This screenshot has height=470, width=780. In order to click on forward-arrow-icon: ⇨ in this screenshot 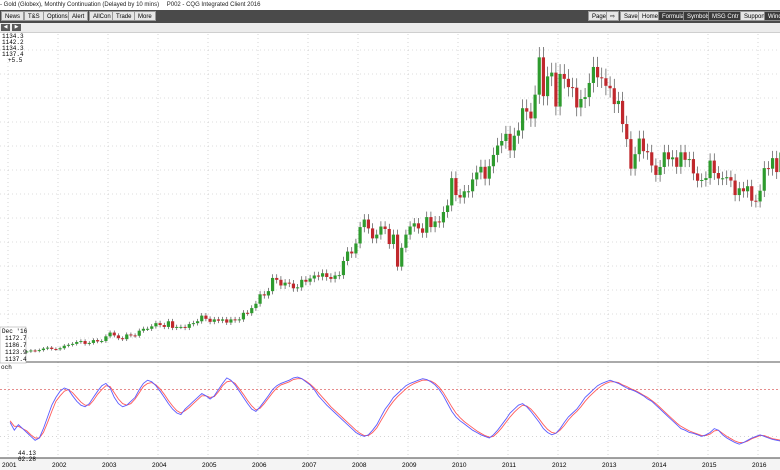, I will do `click(613, 16)`.